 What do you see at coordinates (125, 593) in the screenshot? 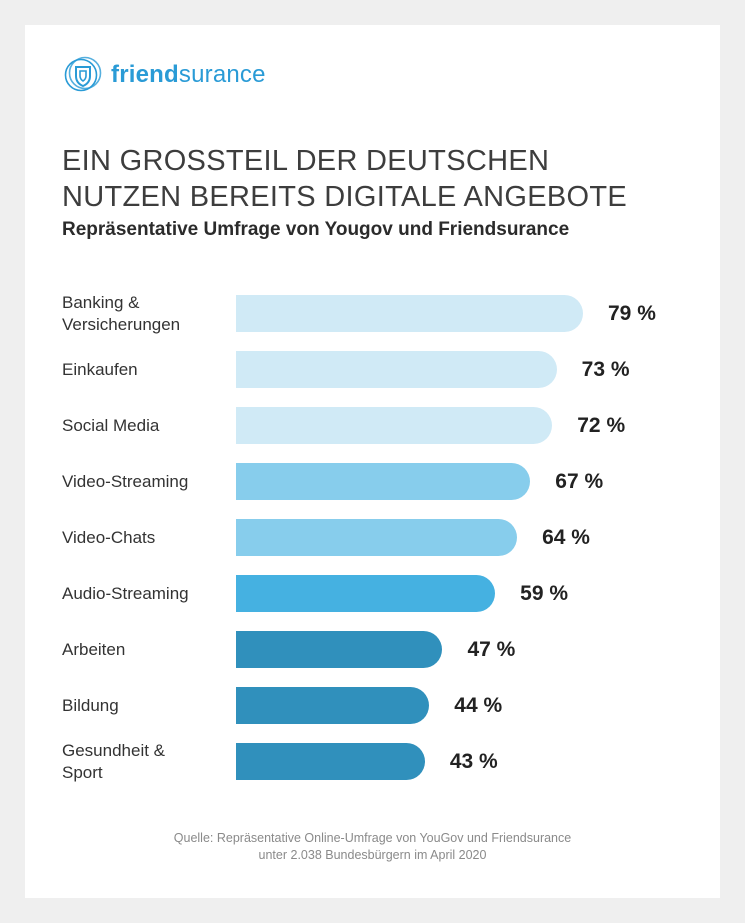
I see `category-label: Audio-Streaming` at bounding box center [125, 593].